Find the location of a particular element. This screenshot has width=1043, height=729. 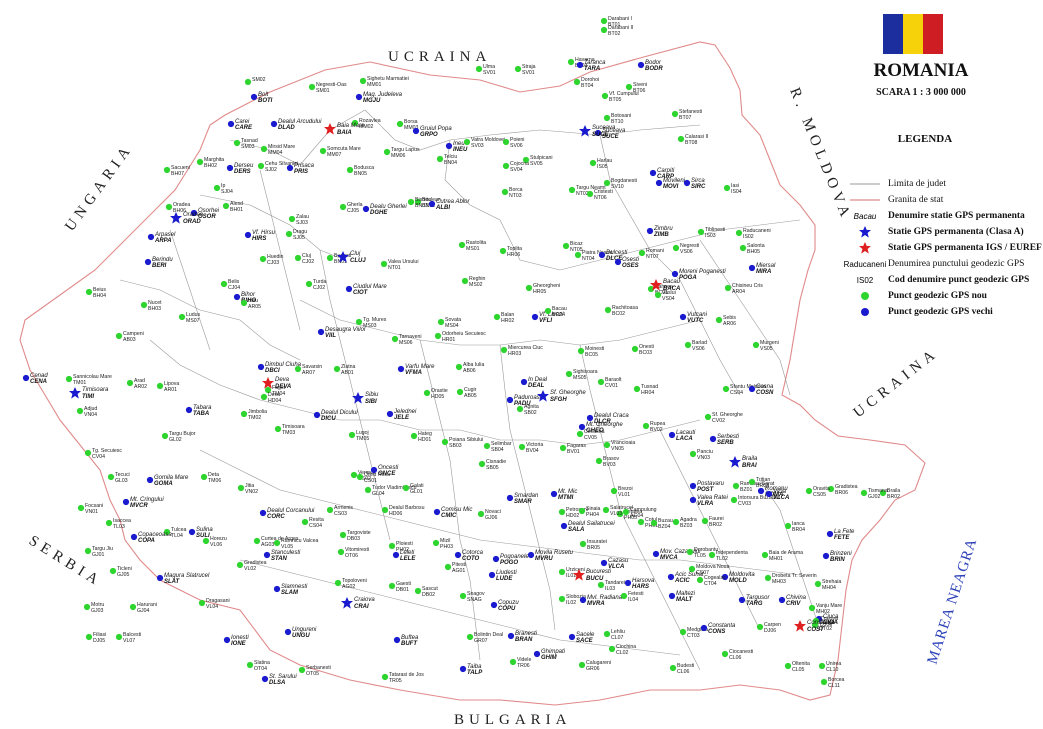

point-name: Tecuci is located at coordinates (122, 475).